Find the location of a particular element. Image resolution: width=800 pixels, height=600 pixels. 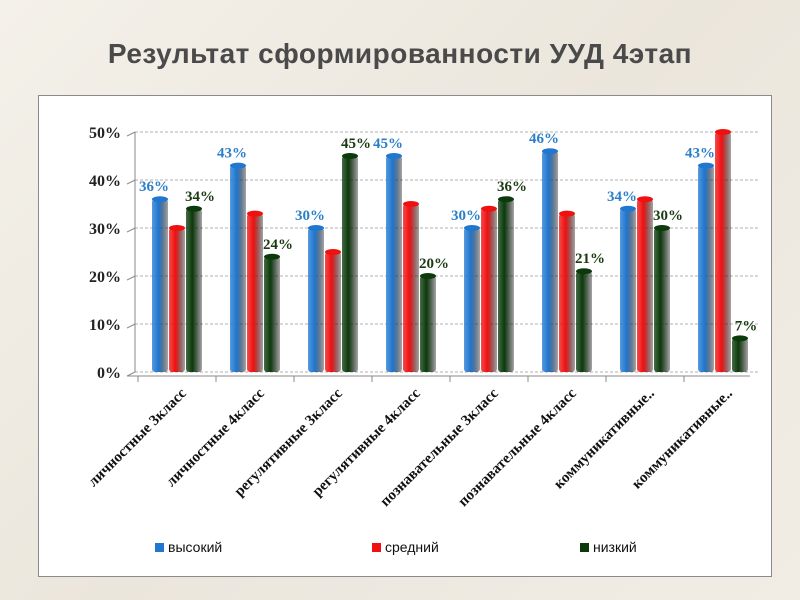

y-tick-label: 0% is located at coordinates (109, 373).